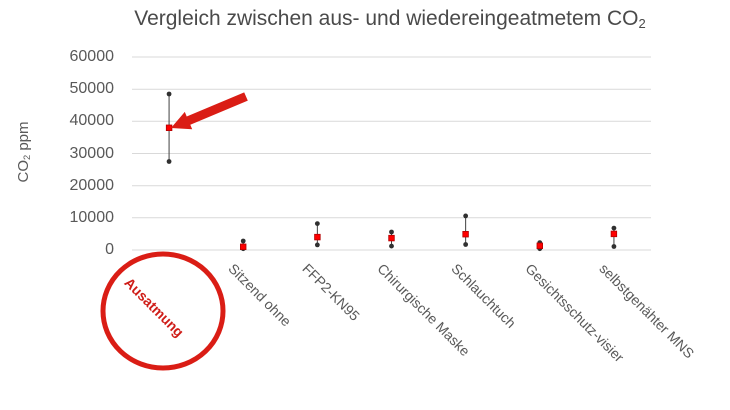 This screenshot has width=730, height=410. Describe the element at coordinates (92, 153) in the screenshot. I see `y-tick-label: 30000` at that location.